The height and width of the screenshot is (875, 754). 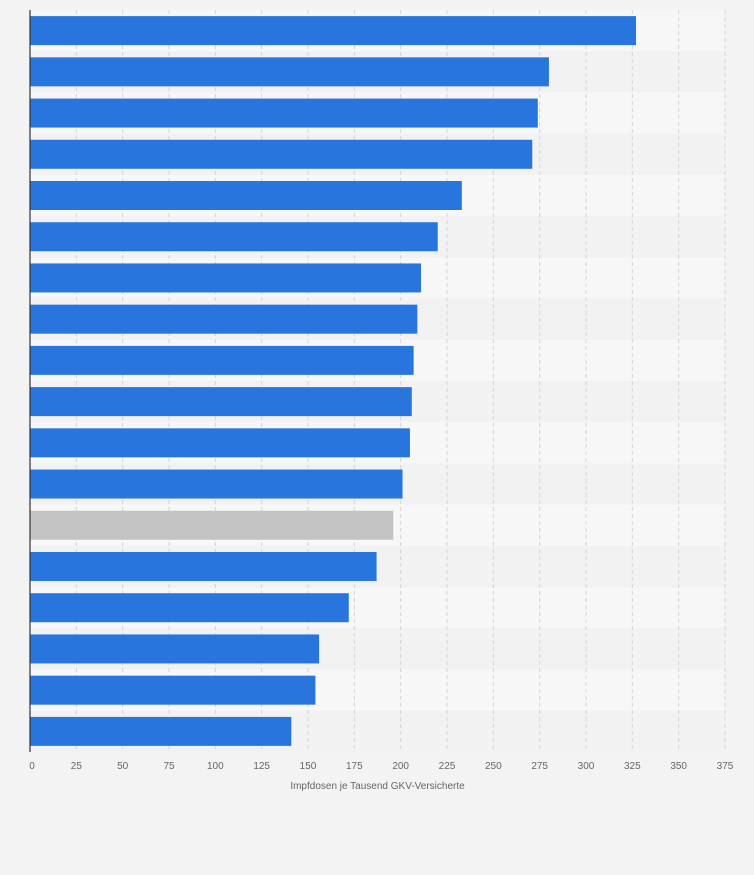 I want to click on x-tick-label: 250, so click(x=493, y=766).